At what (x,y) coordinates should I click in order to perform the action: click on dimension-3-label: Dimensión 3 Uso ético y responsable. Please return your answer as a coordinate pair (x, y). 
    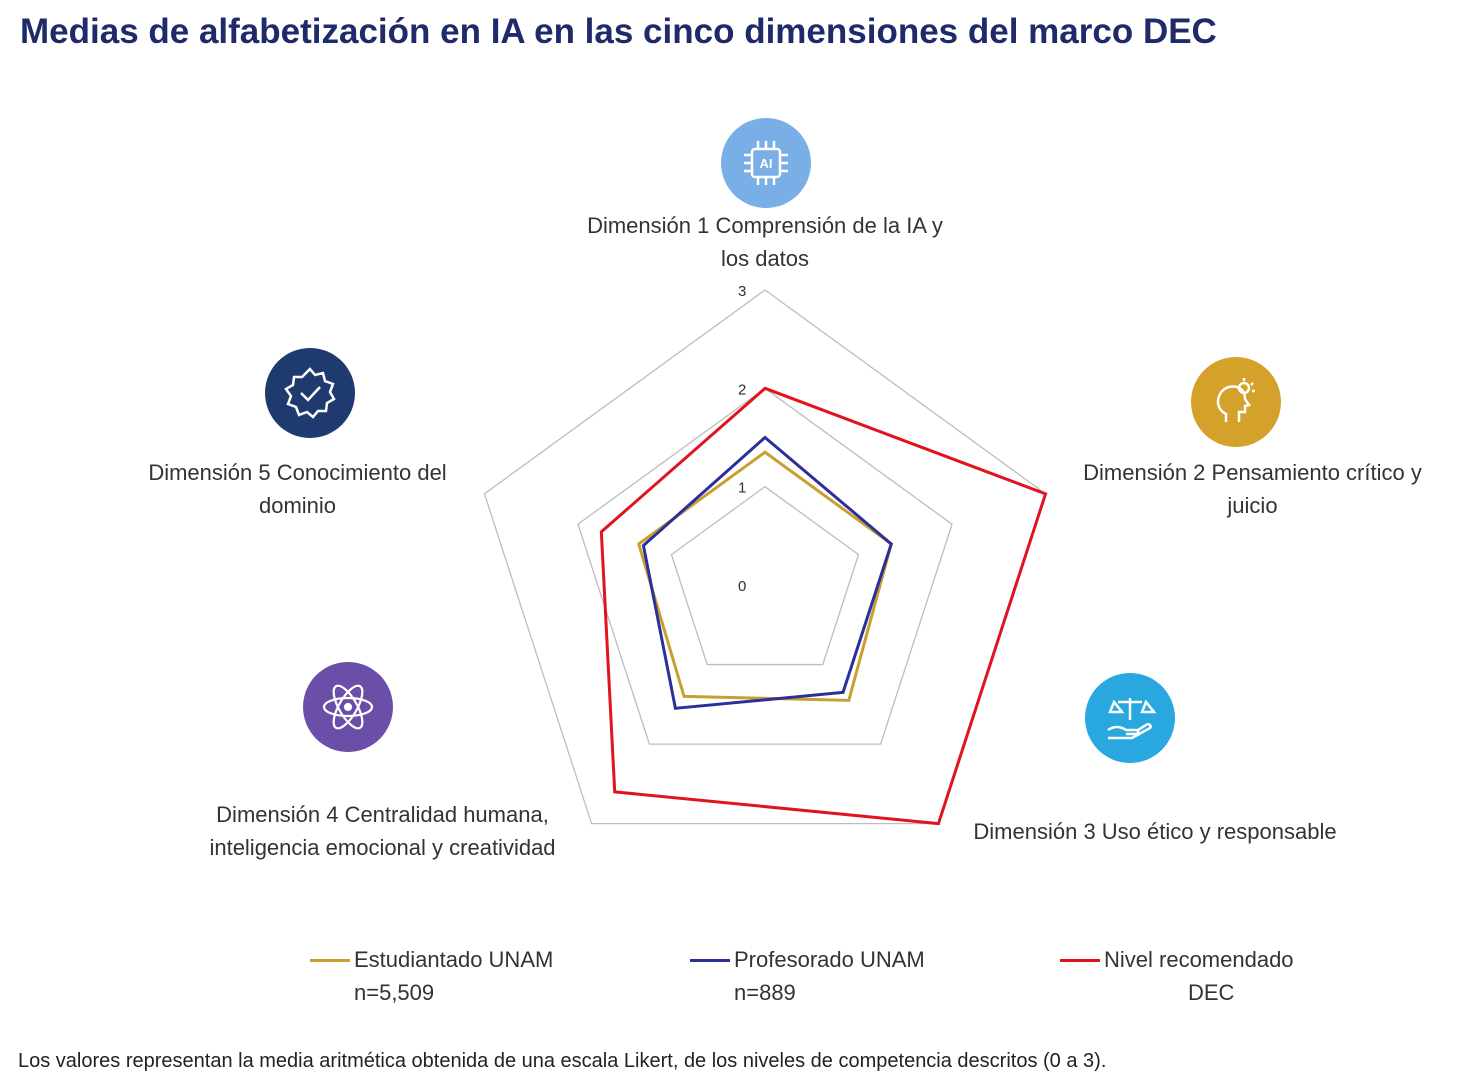
    Looking at the image, I should click on (1155, 831).